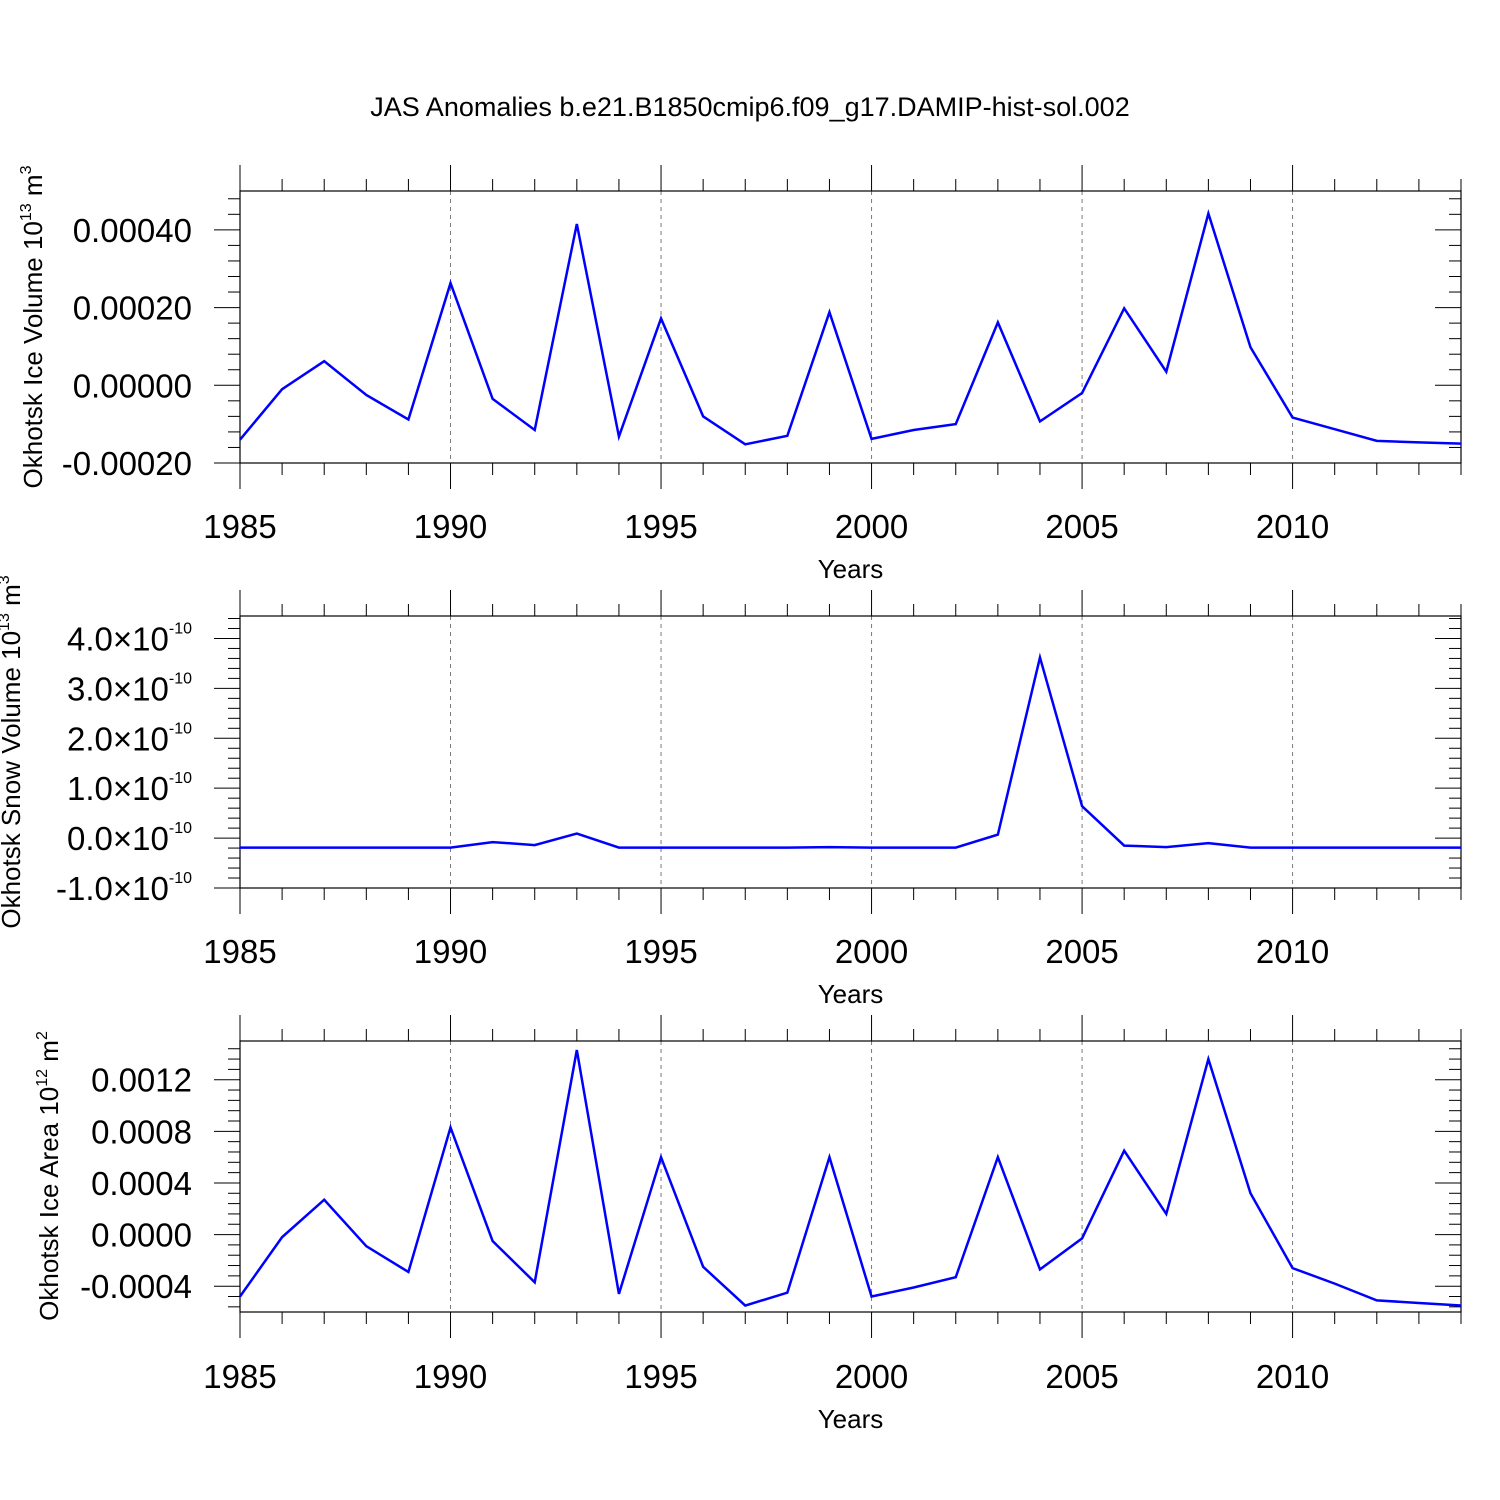  Describe the element at coordinates (13, 751) in the screenshot. I see `y-axis-label: Okhotsk Snow Volume 1013 m3` at that location.